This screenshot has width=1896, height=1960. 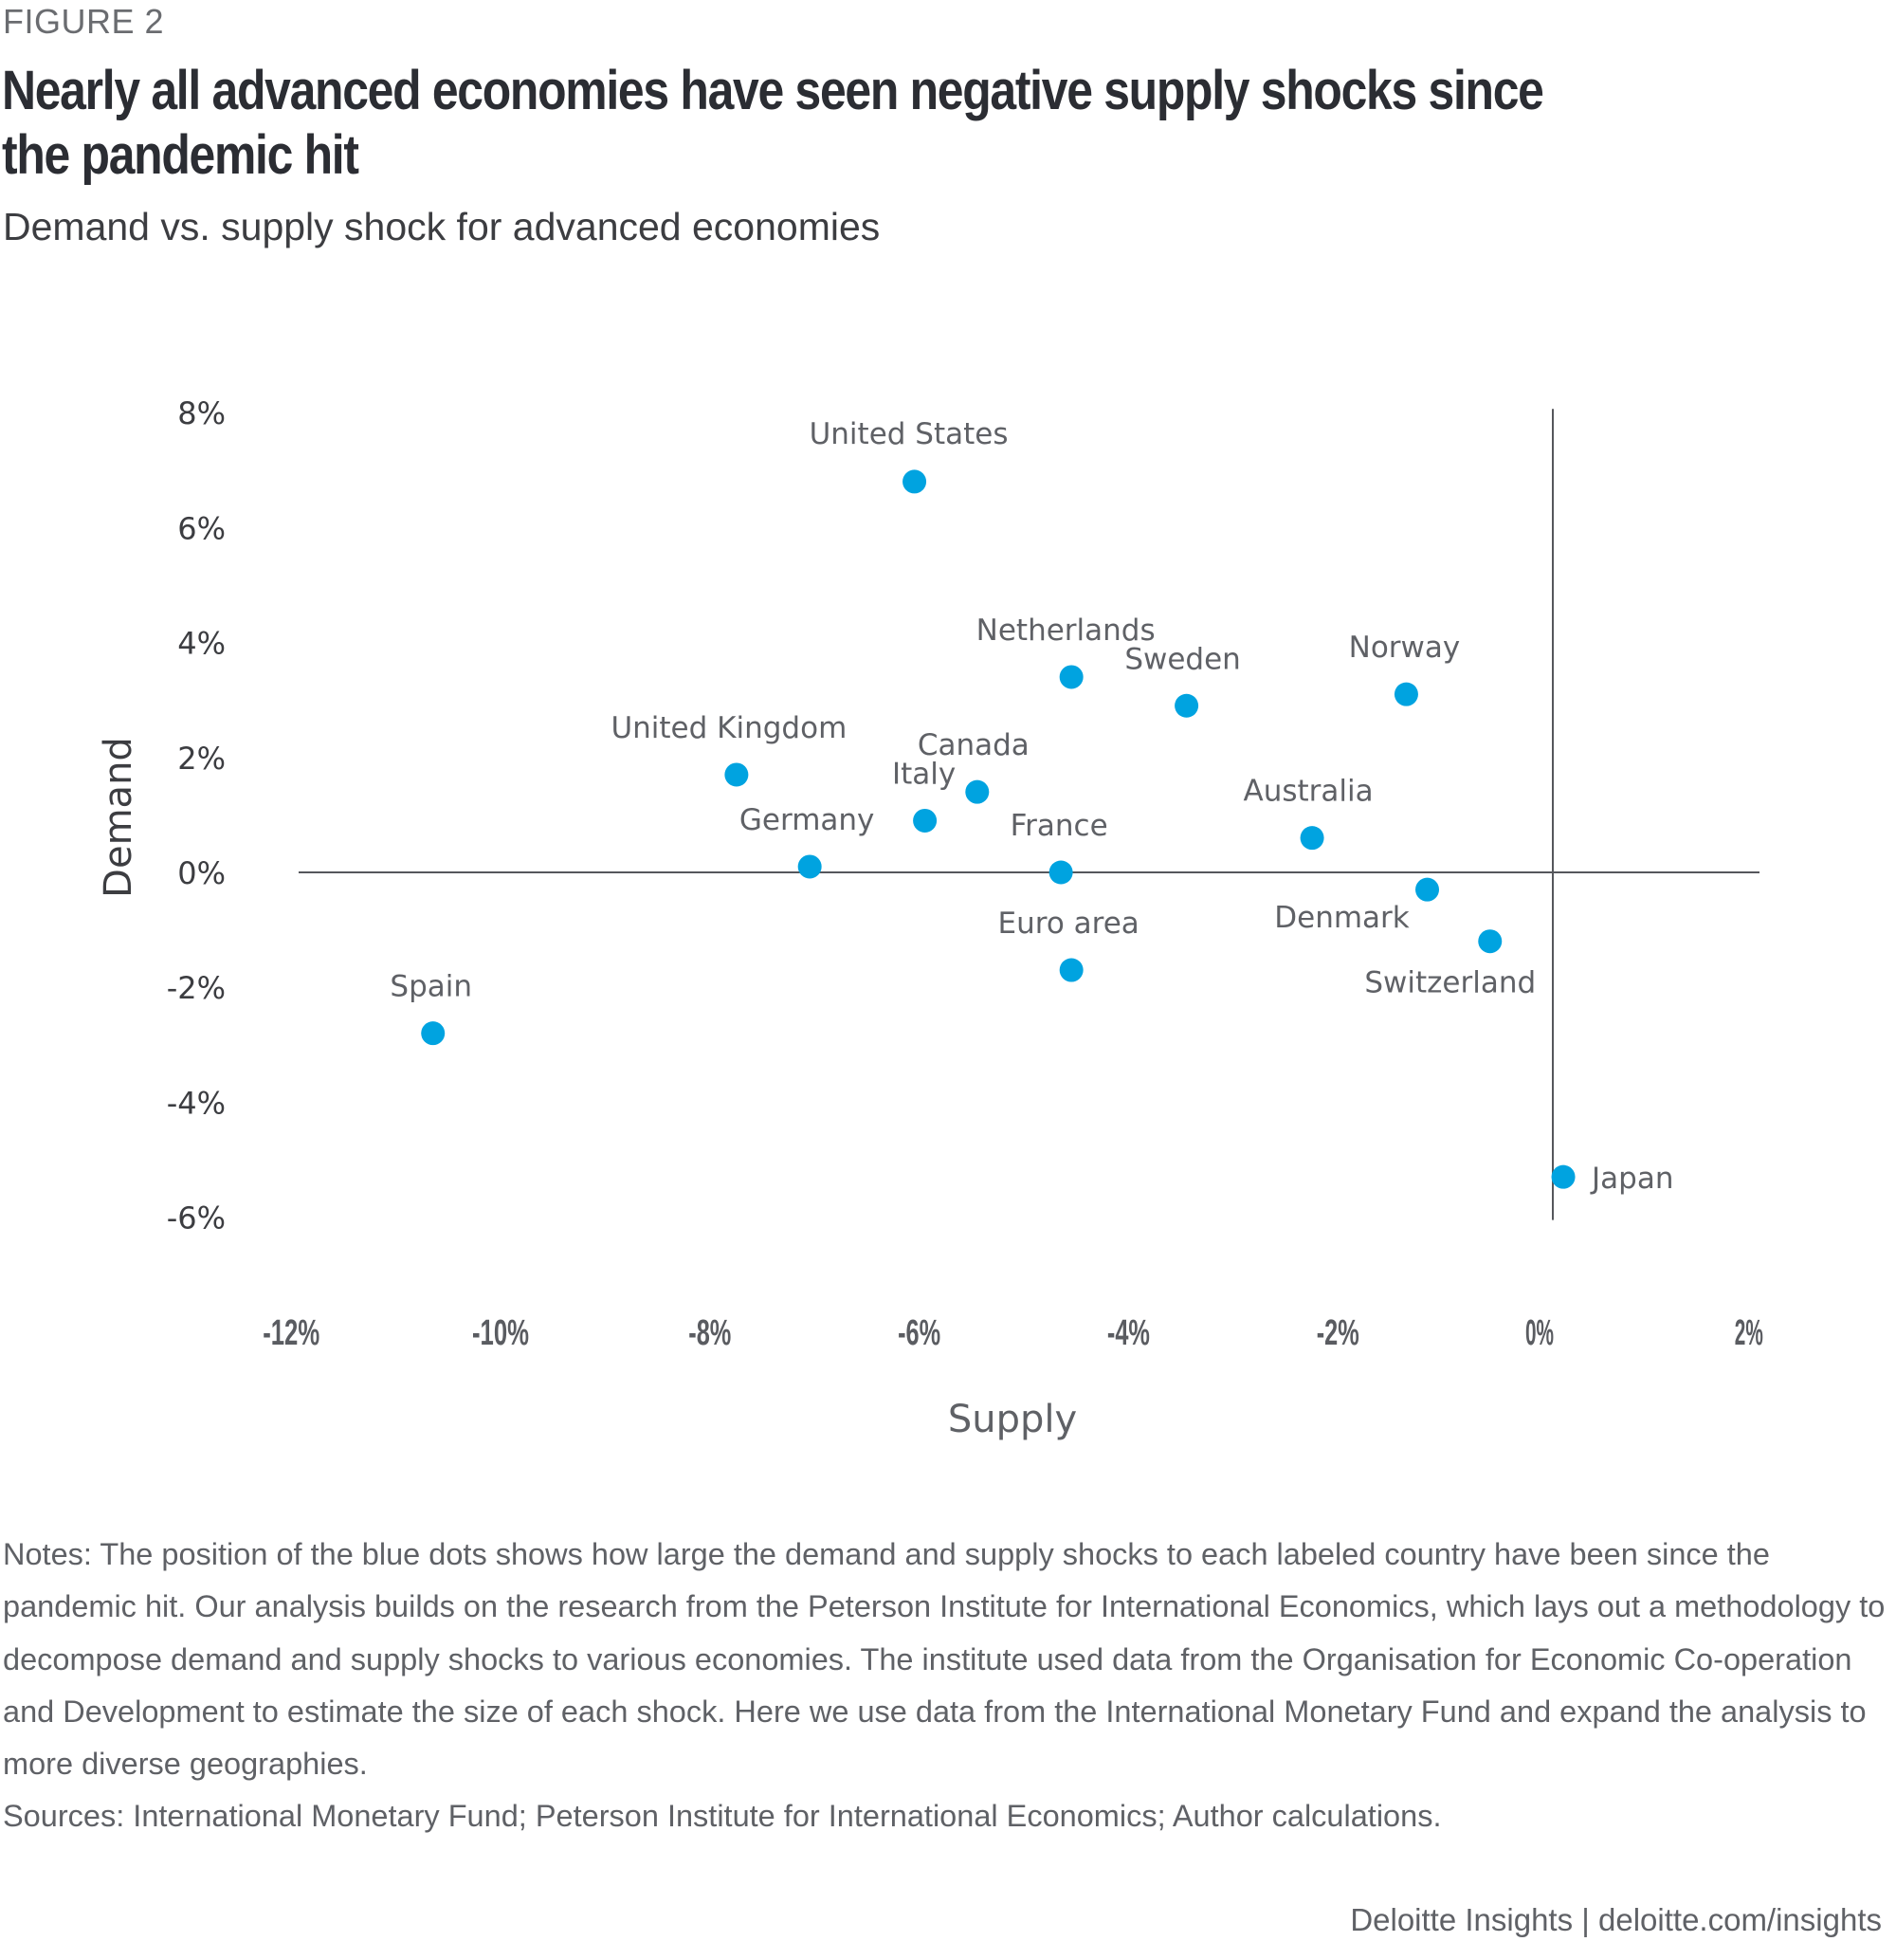 What do you see at coordinates (431, 1008) in the screenshot?
I see `data-point: Spain` at bounding box center [431, 1008].